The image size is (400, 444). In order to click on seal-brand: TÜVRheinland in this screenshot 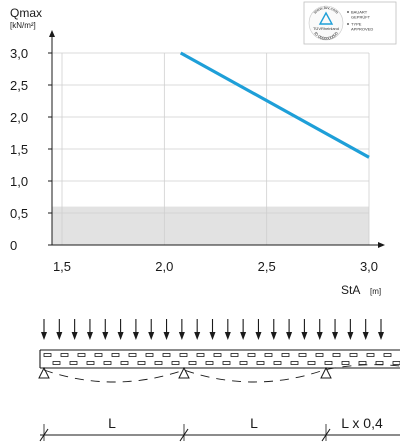, I will do `click(326, 28)`.